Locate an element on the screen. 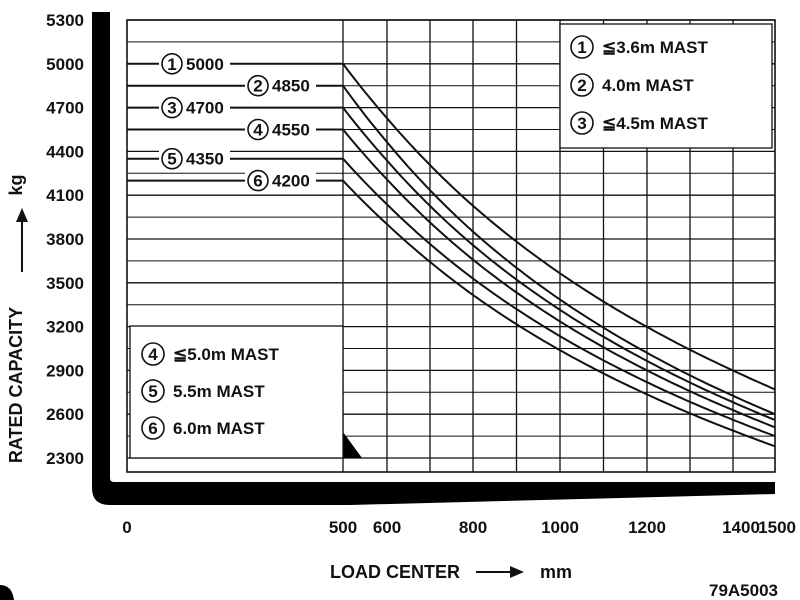 The image size is (800, 600). y-tick-label: 2300 is located at coordinates (65, 458).